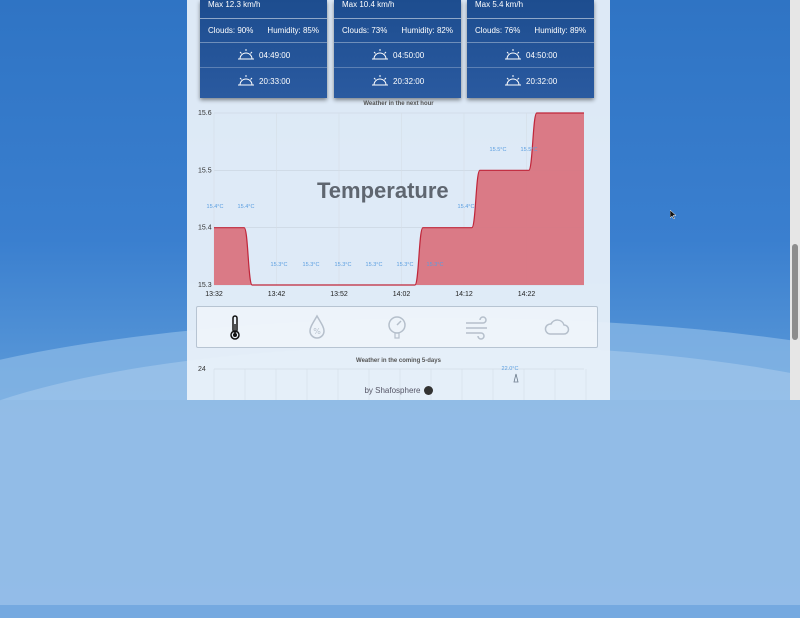 The height and width of the screenshot is (618, 800). I want to click on x-tick-label: 14:02, so click(402, 294).